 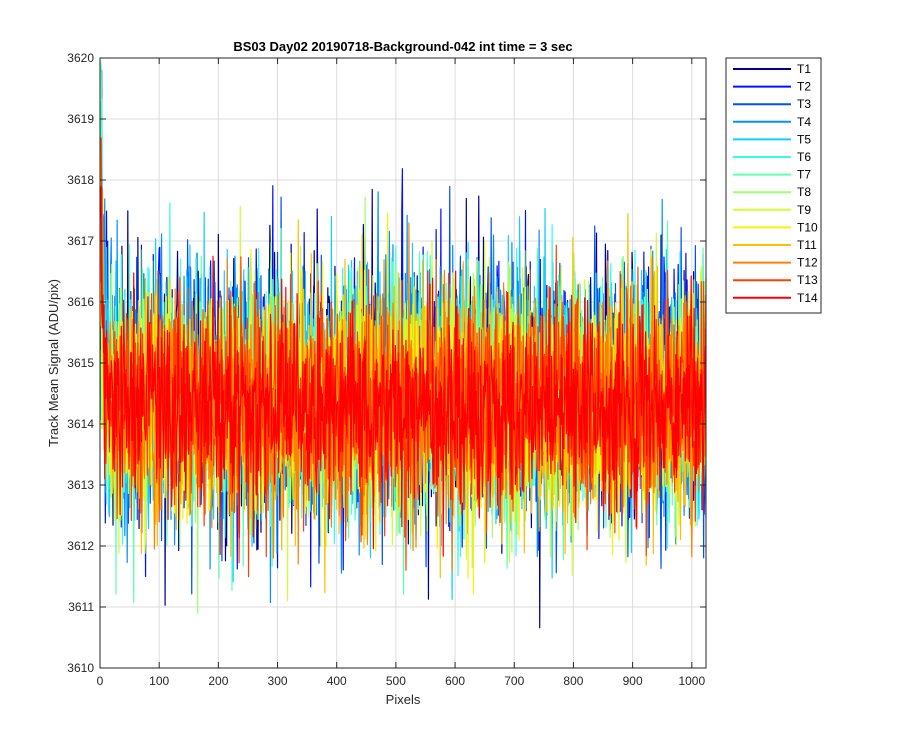 I want to click on x-tick-label: 900, so click(x=633, y=681).